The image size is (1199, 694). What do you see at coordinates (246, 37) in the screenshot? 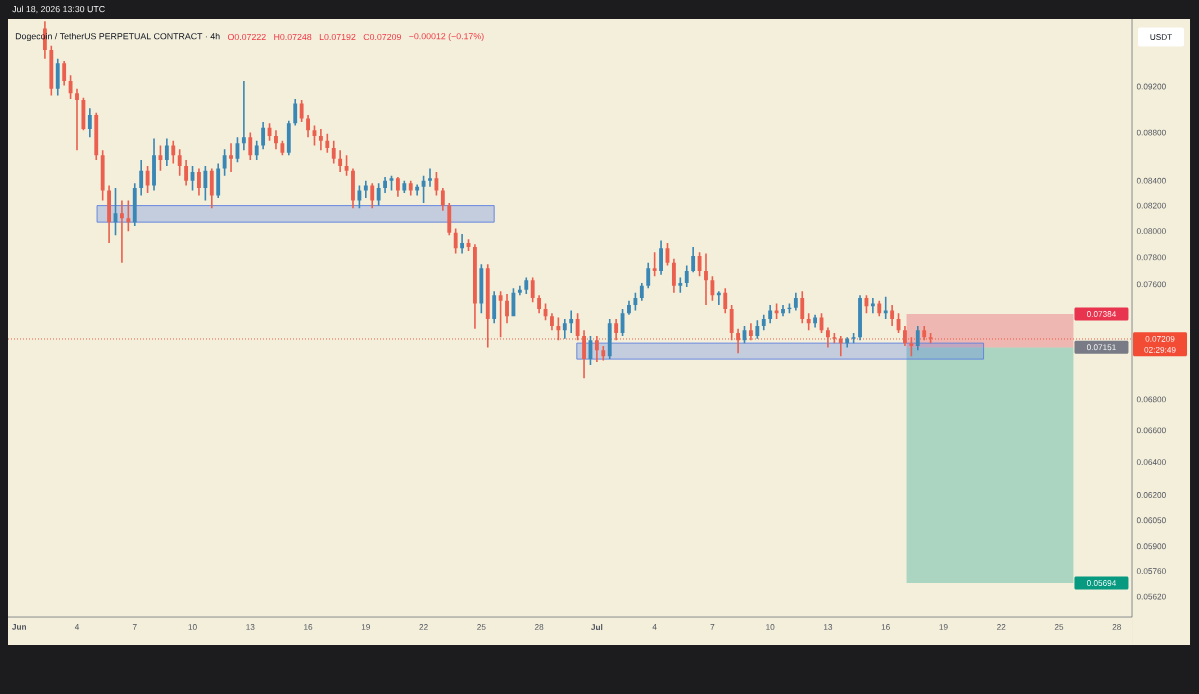
I see `annotation: O0.07222` at bounding box center [246, 37].